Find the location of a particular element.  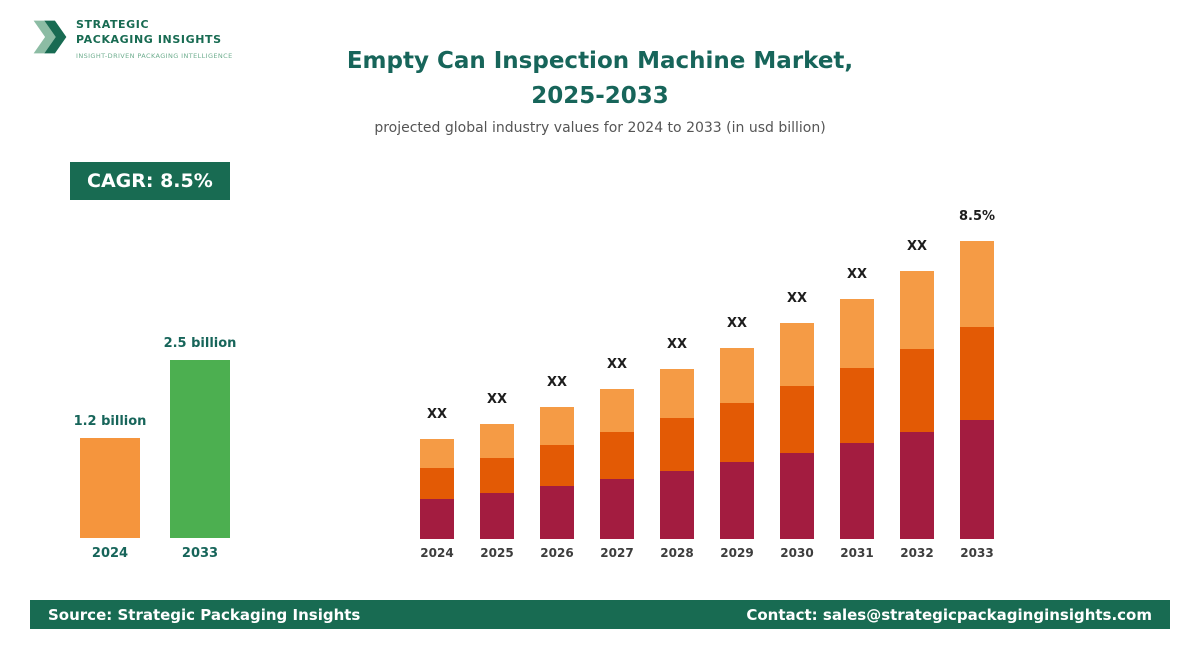

stacked-bar-2026: XX 2026 is located at coordinates (557, 467).